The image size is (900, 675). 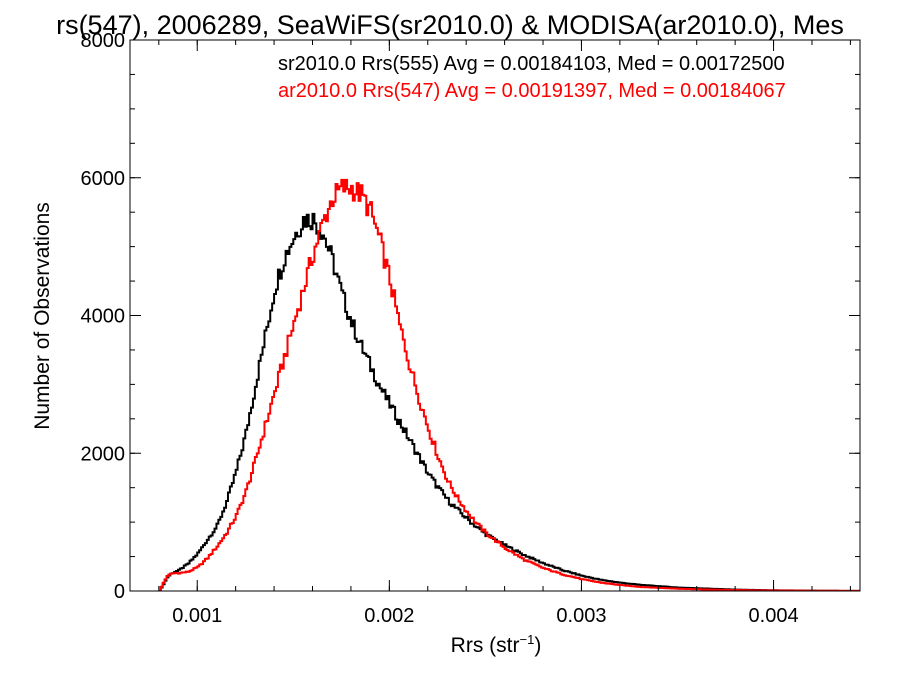 I want to click on y-tick-label: 6000, so click(x=103, y=179).